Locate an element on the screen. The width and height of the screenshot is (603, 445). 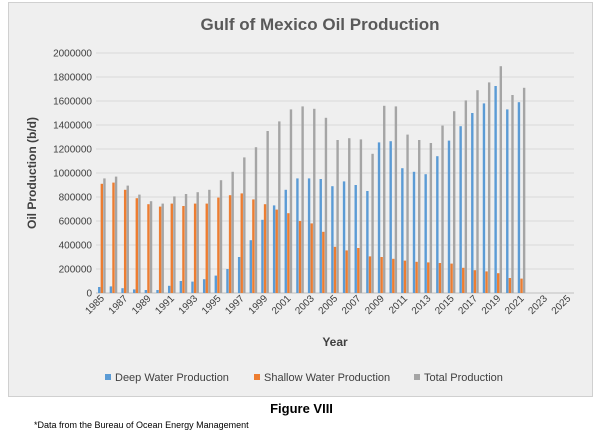
y-tick-label: 200000 is located at coordinates (76, 270).